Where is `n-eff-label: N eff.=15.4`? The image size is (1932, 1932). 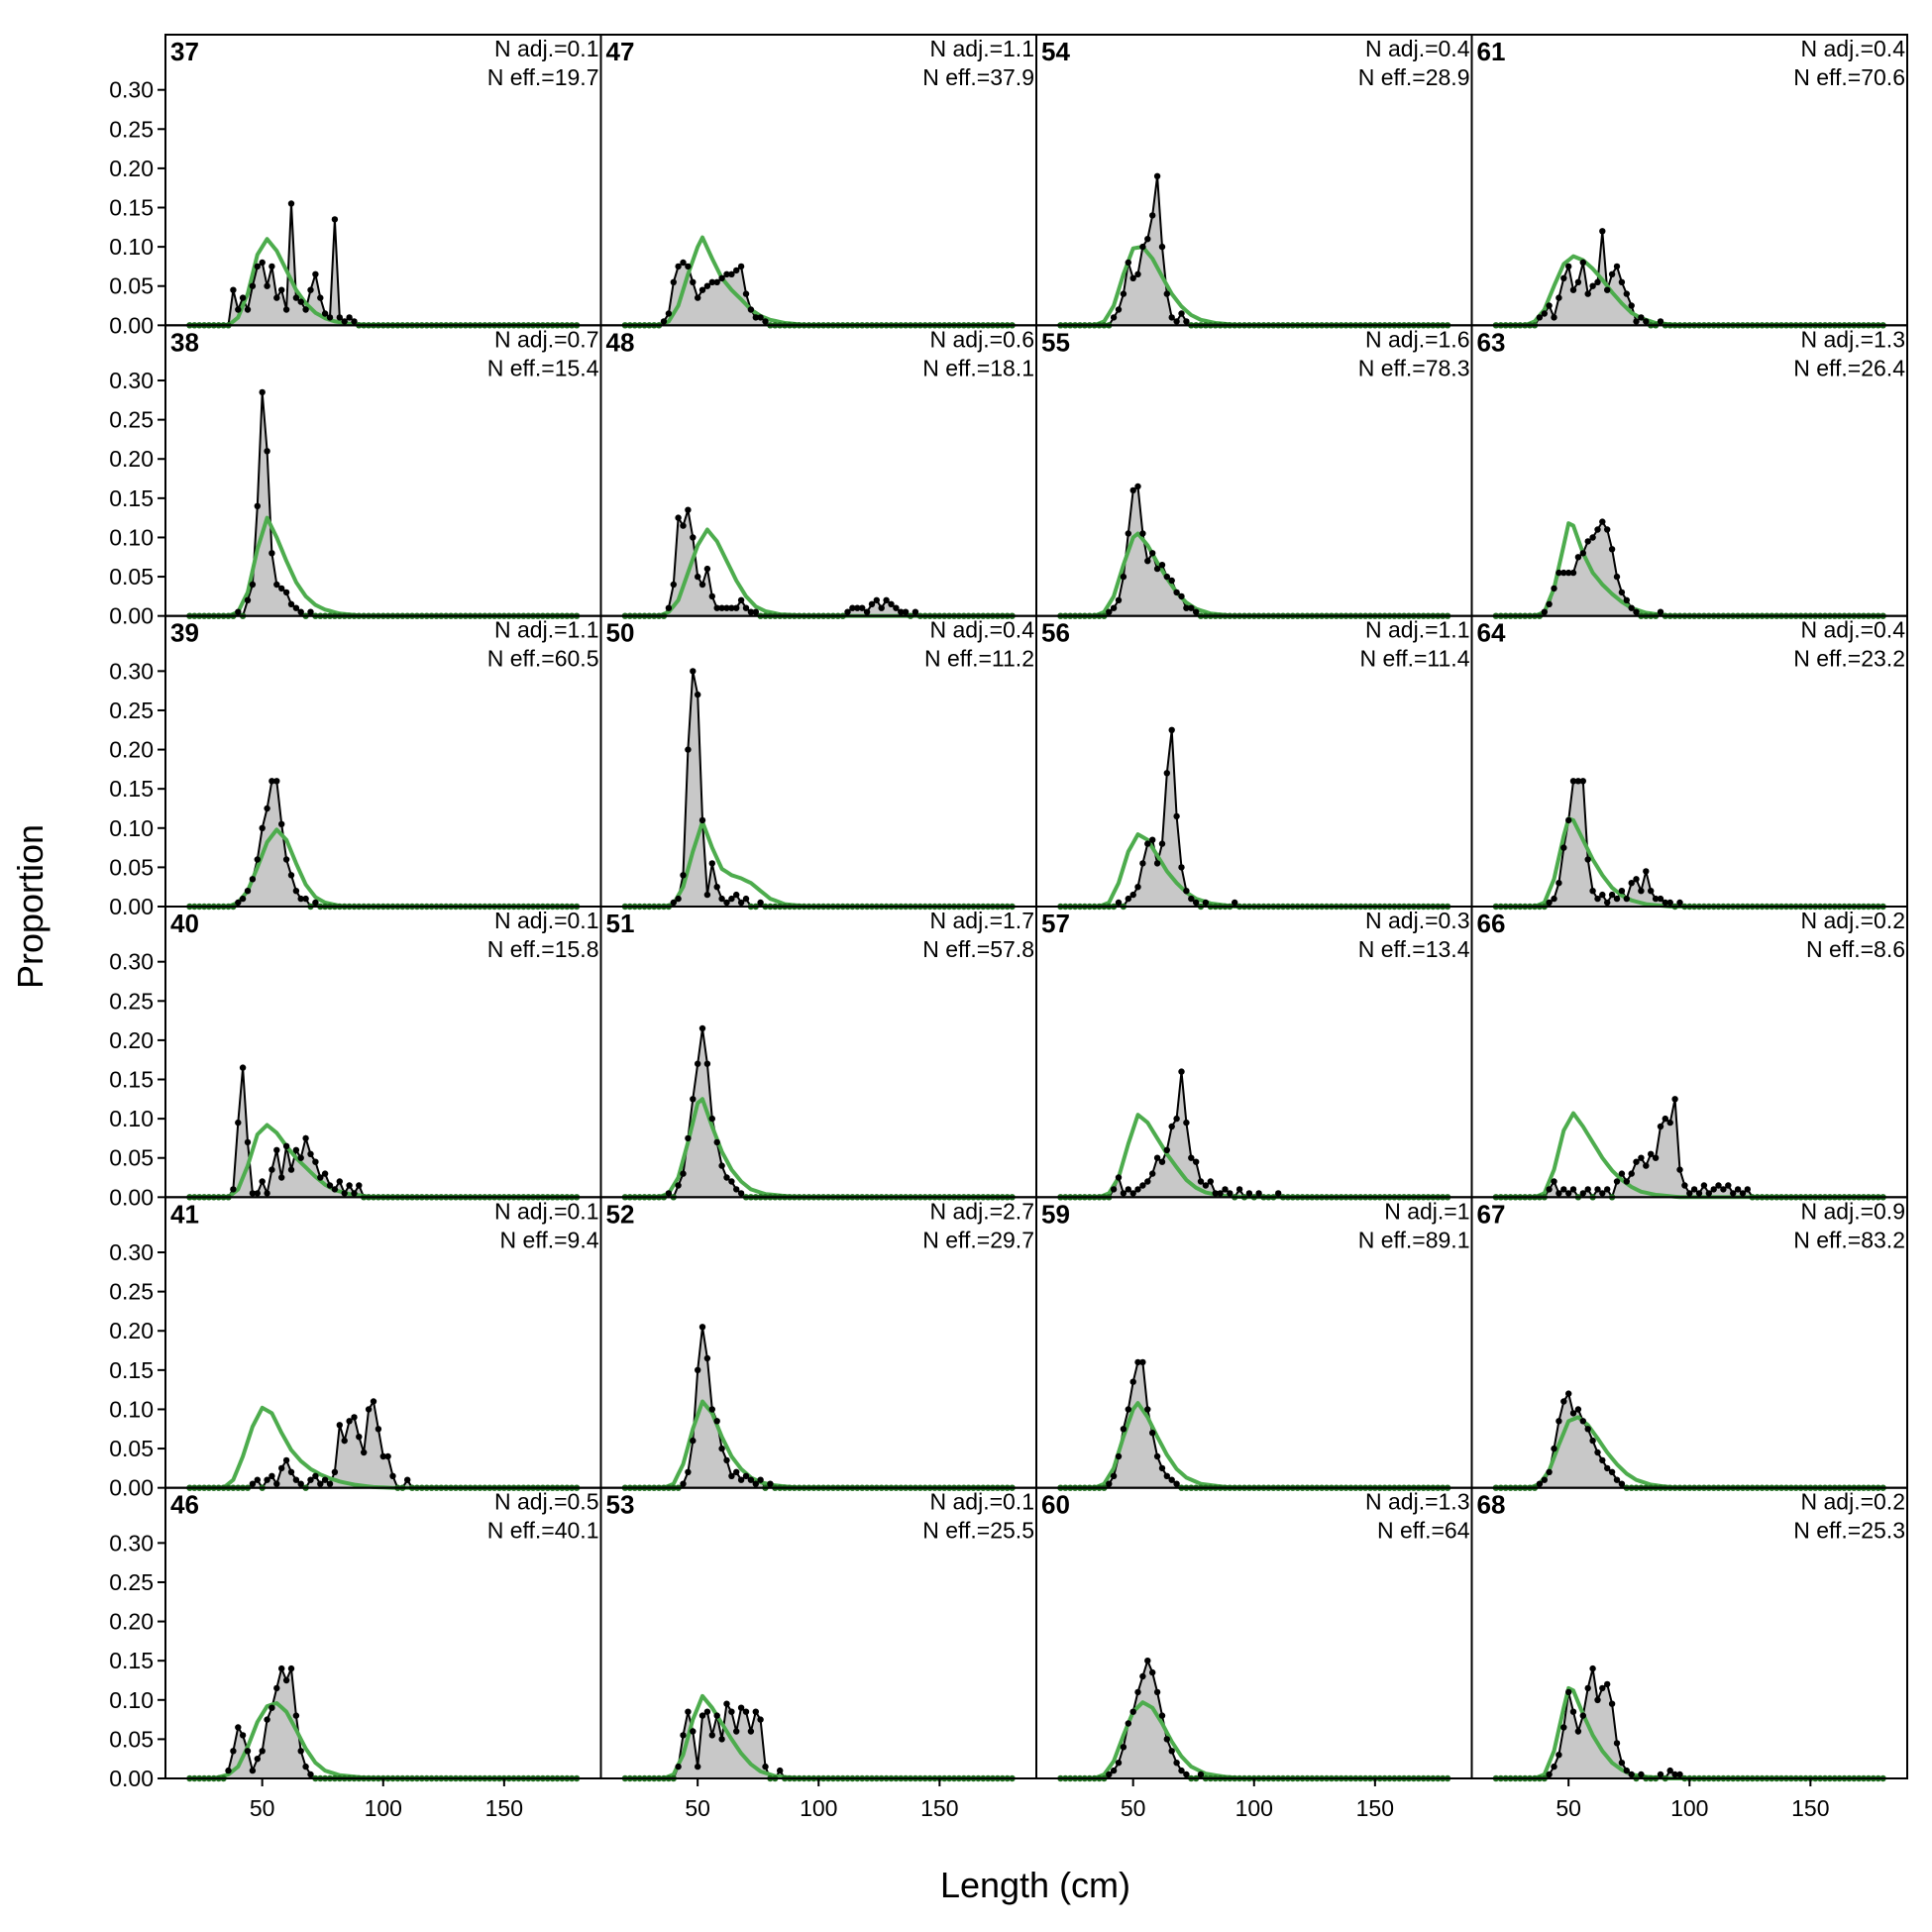
n-eff-label: N eff.=15.4 is located at coordinates (543, 368).